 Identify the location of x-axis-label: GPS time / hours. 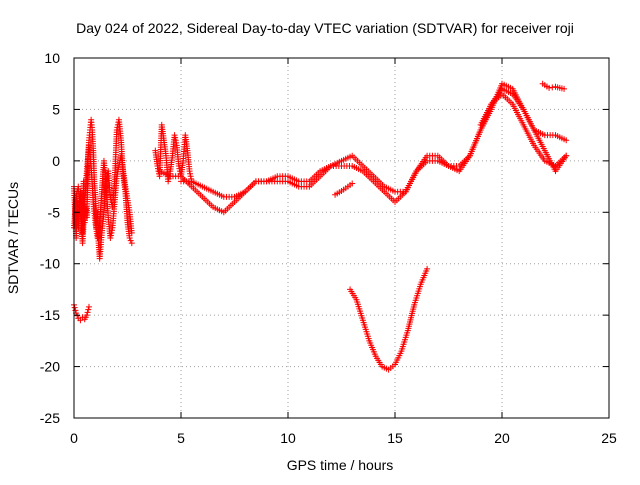
(340, 465).